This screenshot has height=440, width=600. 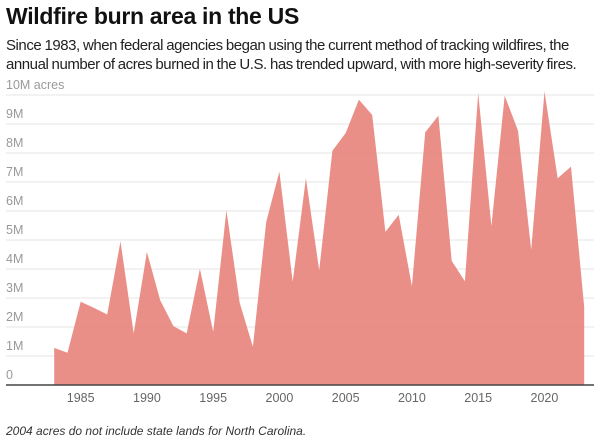 I want to click on chart-title: Wildfire burn area in the US, so click(x=152, y=16).